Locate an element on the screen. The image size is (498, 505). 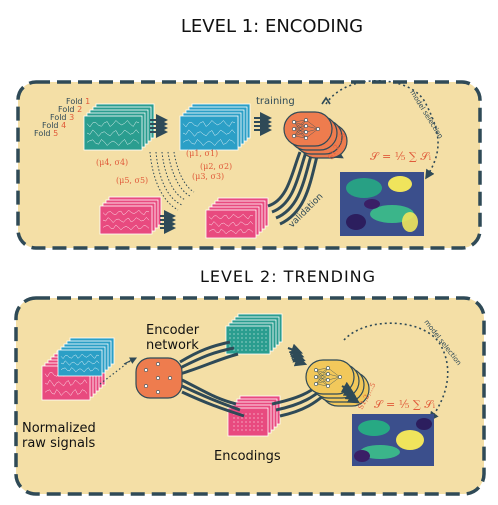
encoder-output-curves is located at coordinates (212, 379).